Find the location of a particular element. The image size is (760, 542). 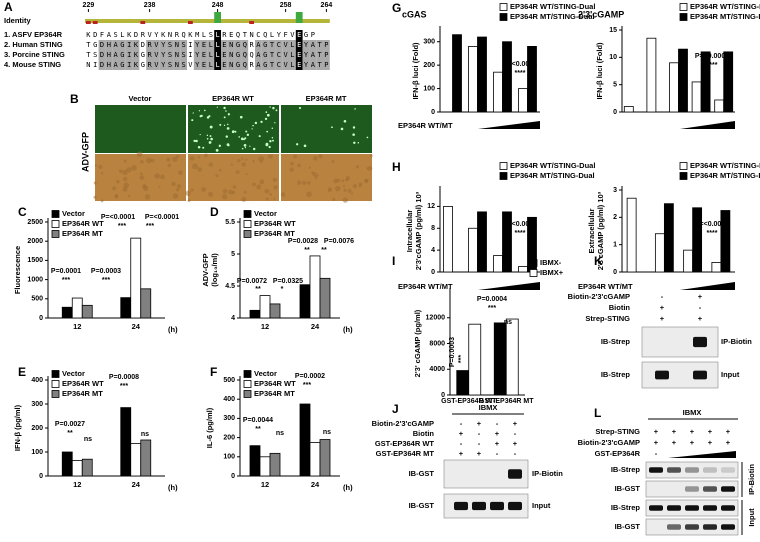

panel-label: G is located at coordinates (396, 8).